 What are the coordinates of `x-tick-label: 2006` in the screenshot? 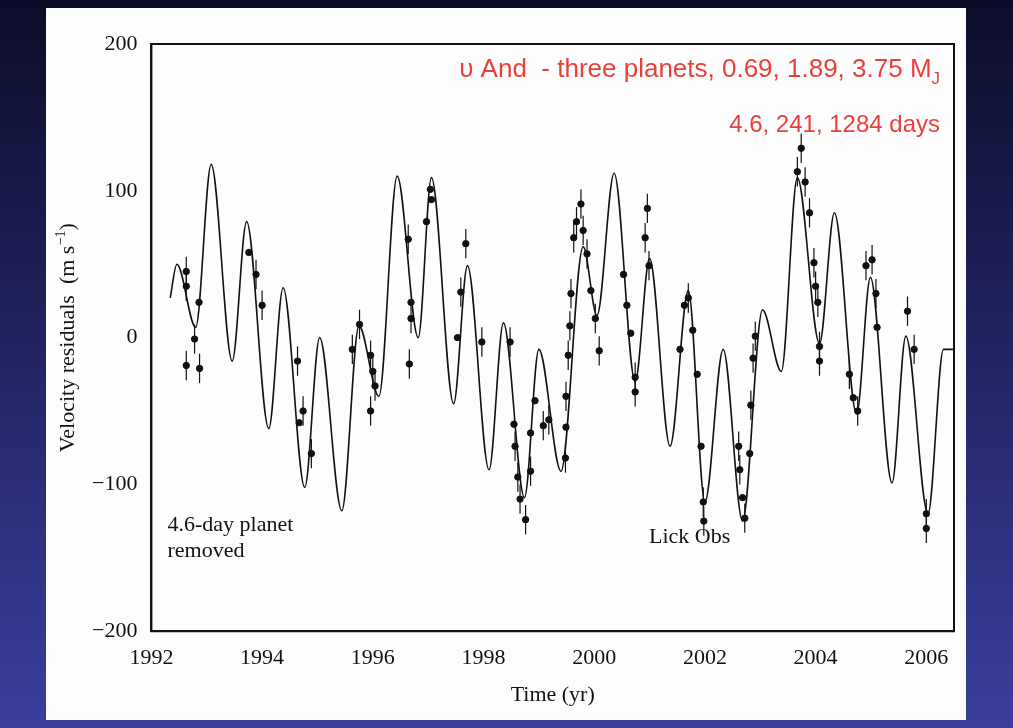 It's located at (926, 657).